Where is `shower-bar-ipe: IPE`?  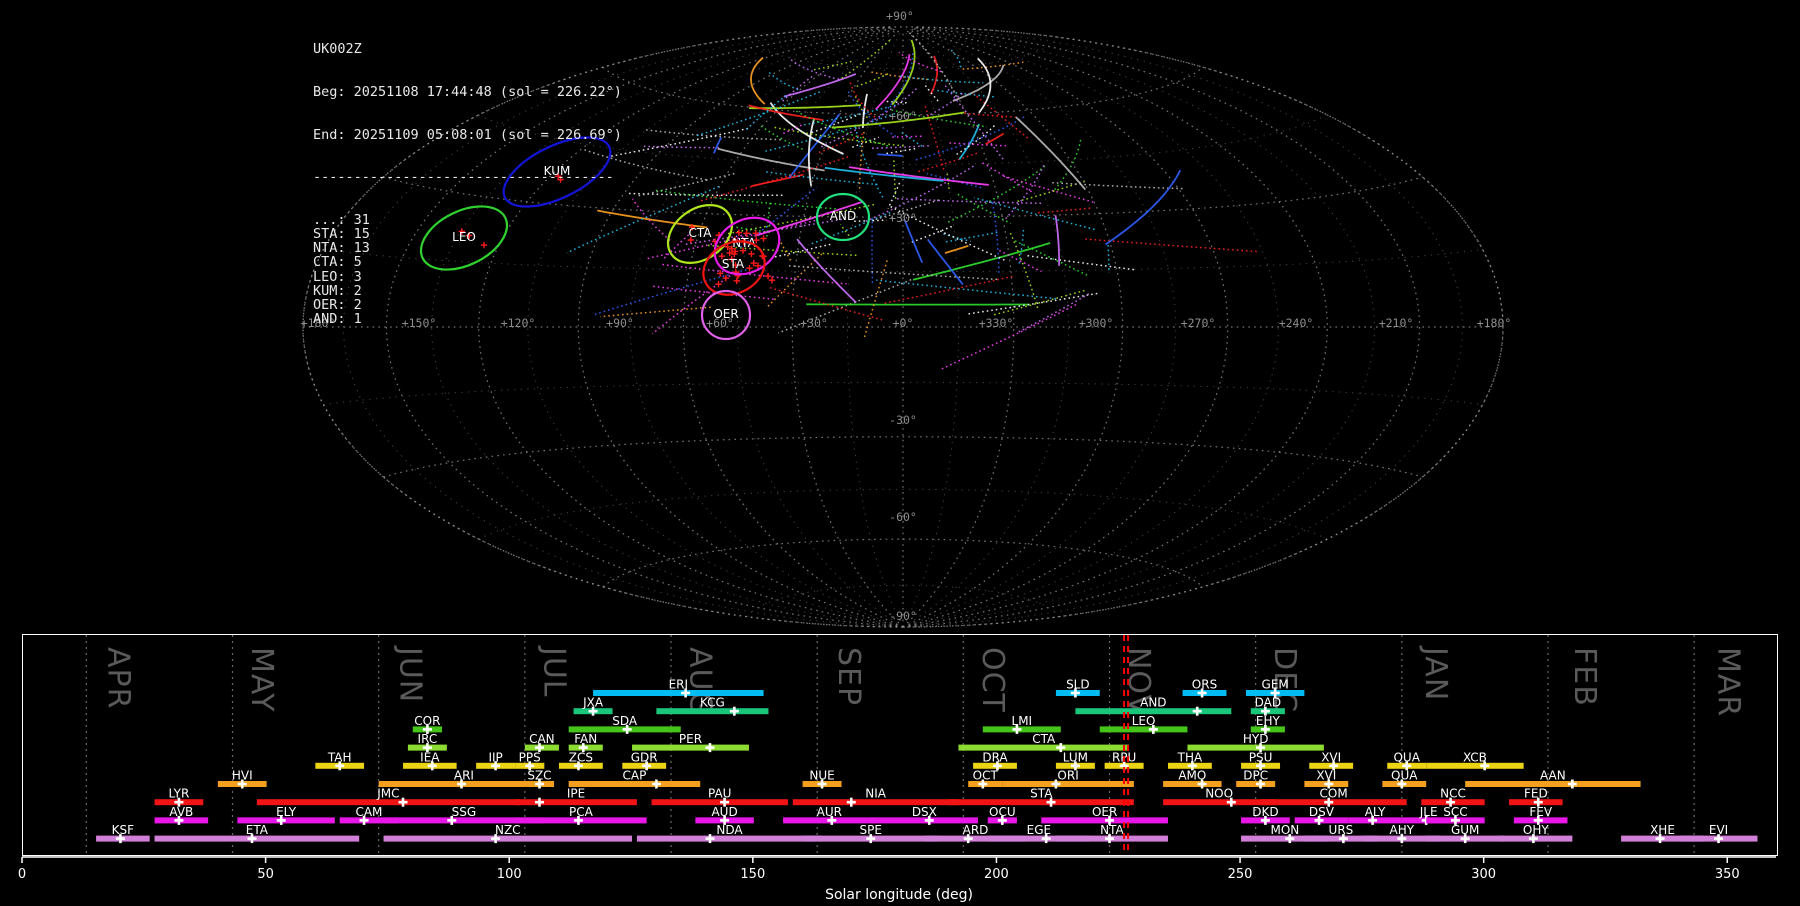
shower-bar-ipe: IPE is located at coordinates (576, 797).